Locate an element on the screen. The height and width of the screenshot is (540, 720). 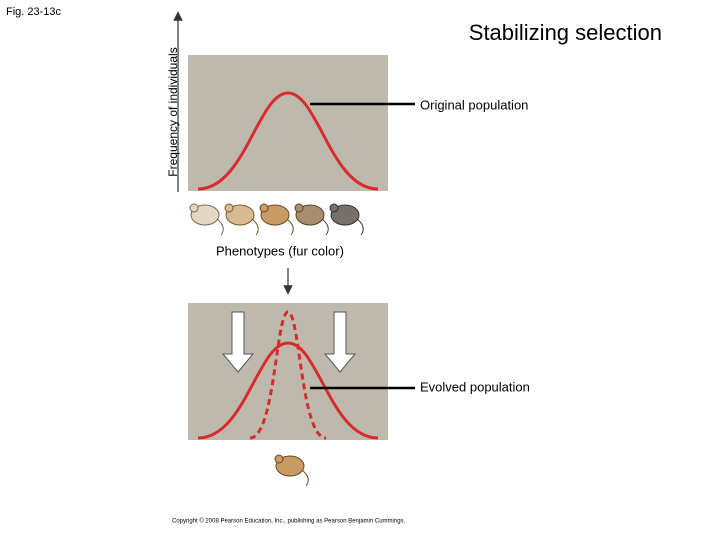
original-curve-faded is located at coordinates (288, 390).